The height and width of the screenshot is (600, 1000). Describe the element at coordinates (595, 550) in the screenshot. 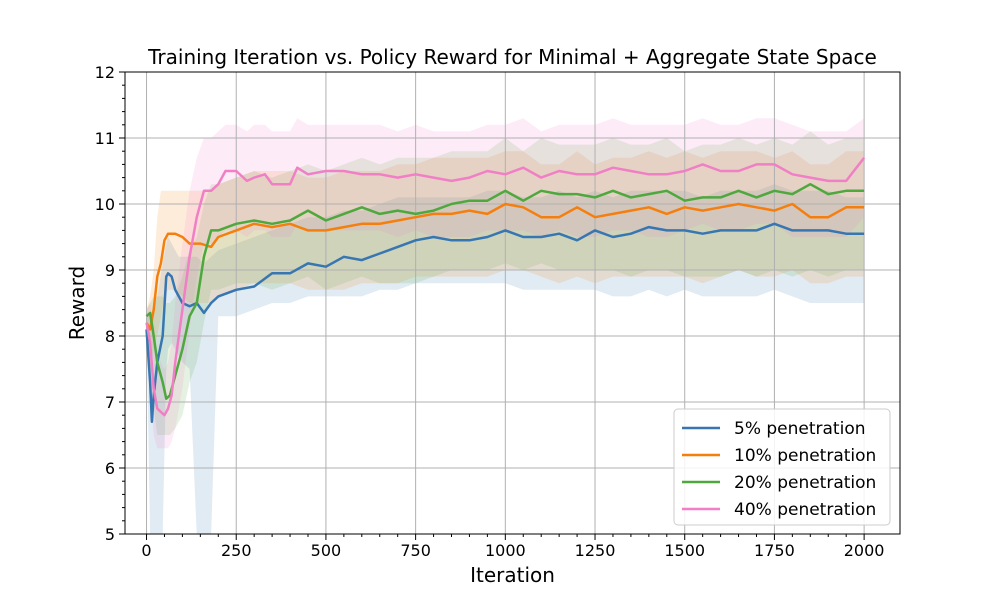

I see `x-tick-label: 1250` at that location.